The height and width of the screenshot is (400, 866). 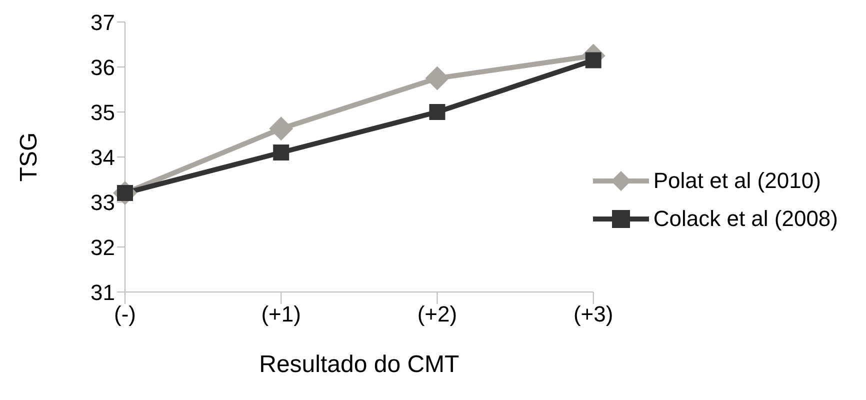 What do you see at coordinates (102, 22) in the screenshot?
I see `y-tick-label: 37` at bounding box center [102, 22].